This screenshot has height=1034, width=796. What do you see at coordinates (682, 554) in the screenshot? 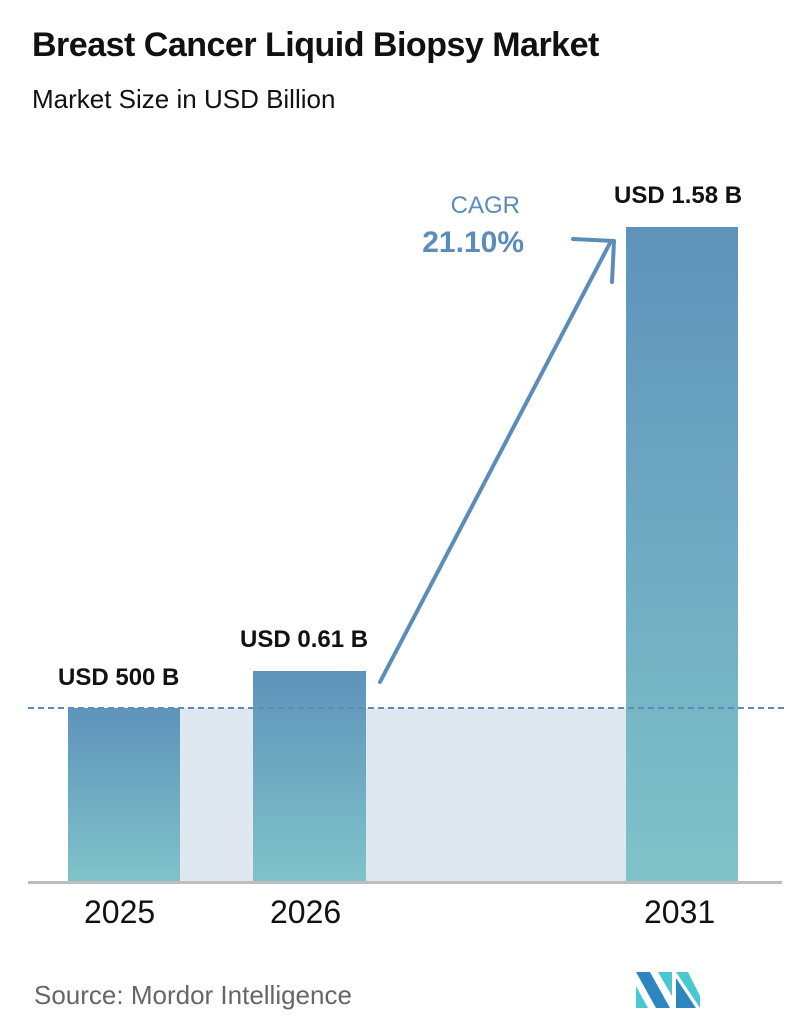
I see `bar-2031` at bounding box center [682, 554].